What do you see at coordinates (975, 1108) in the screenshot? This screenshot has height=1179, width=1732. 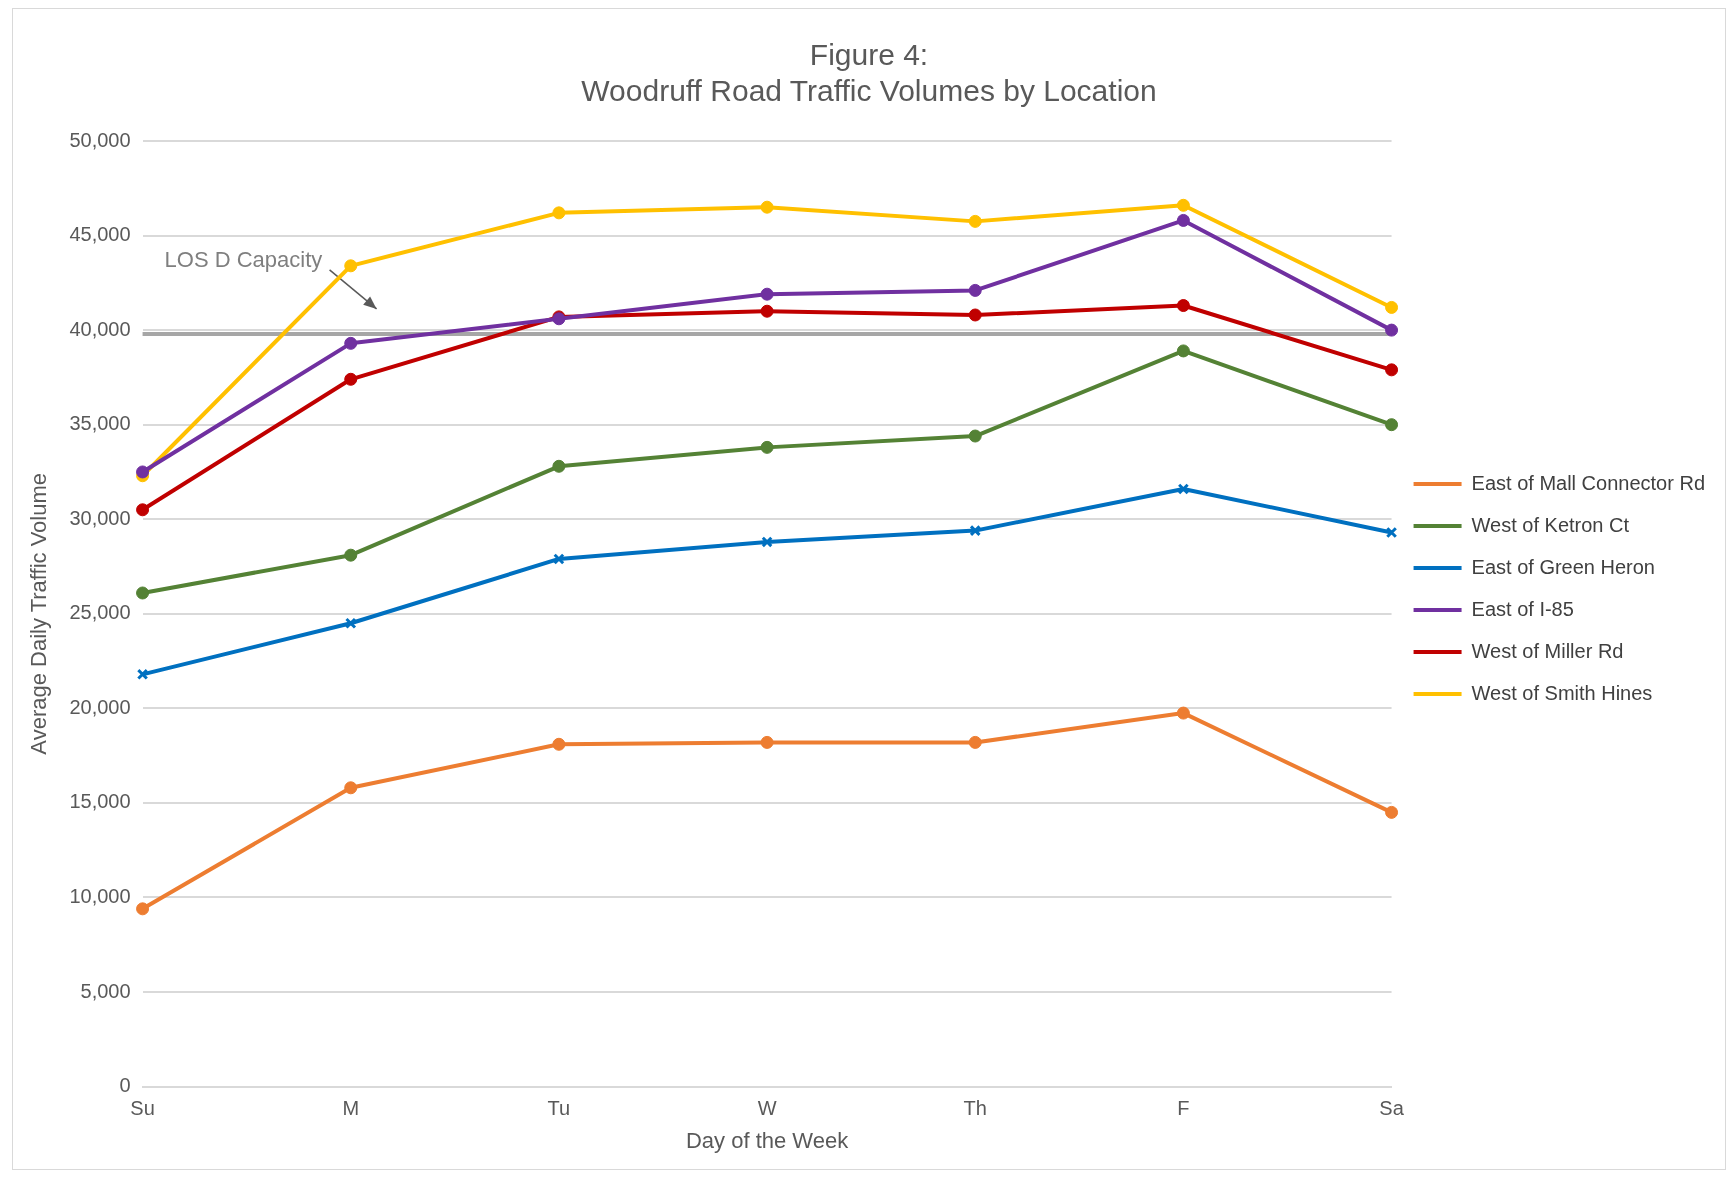 I see `x-tick-label: Th` at bounding box center [975, 1108].